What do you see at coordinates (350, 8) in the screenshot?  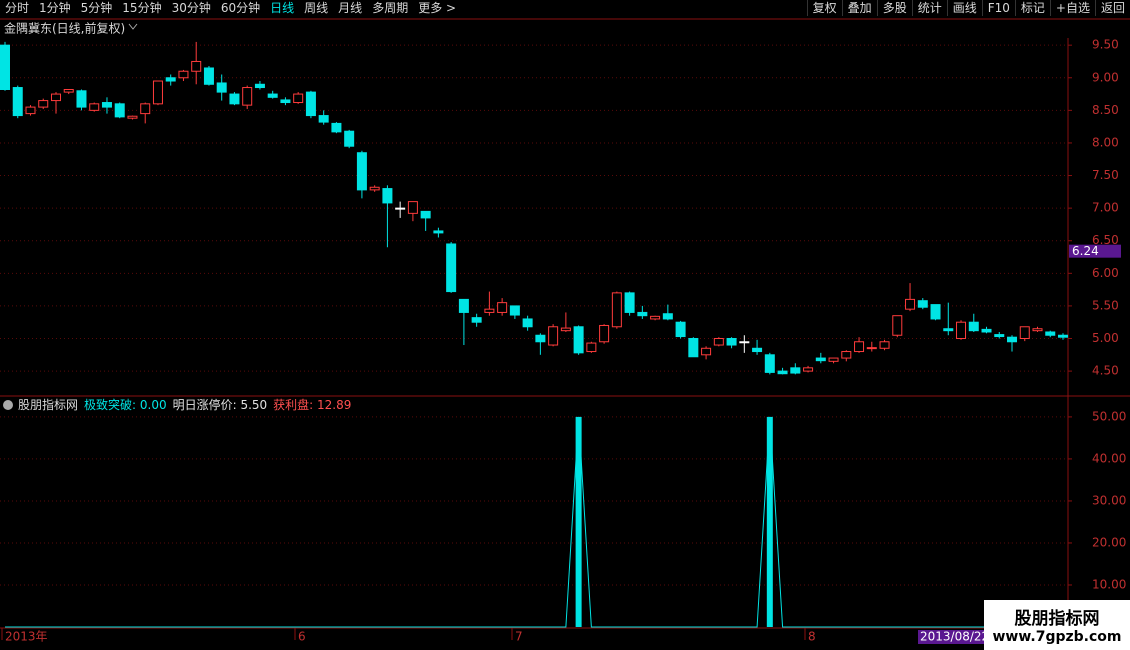 I see `period-tab: 月线` at bounding box center [350, 8].